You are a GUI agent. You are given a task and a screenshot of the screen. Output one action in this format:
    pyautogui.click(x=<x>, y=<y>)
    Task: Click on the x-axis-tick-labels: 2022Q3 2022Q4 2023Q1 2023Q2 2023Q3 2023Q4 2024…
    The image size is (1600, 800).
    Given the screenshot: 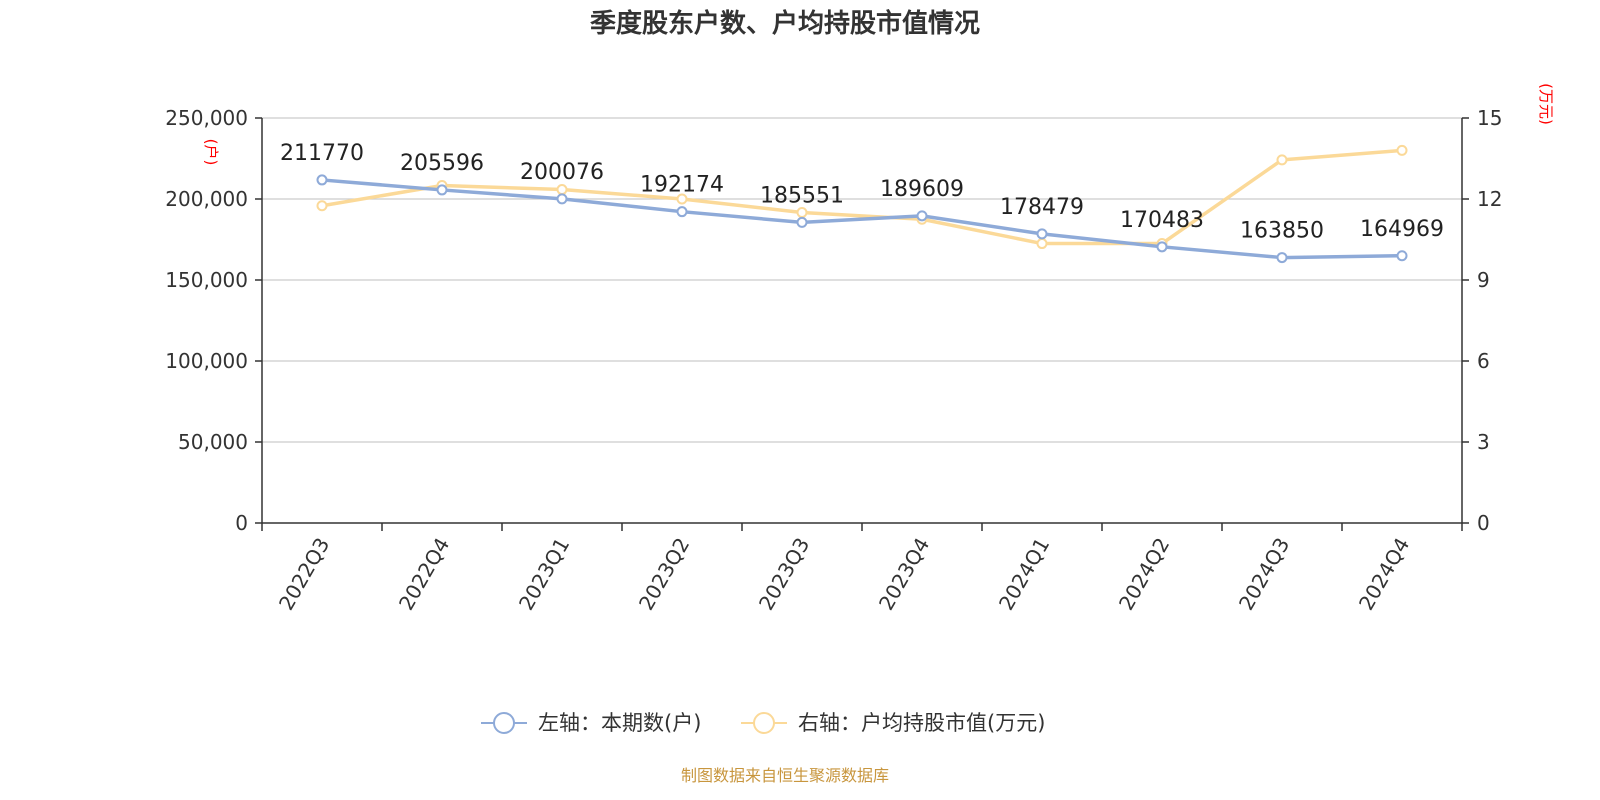 What is the action you would take?
    pyautogui.click(x=844, y=574)
    